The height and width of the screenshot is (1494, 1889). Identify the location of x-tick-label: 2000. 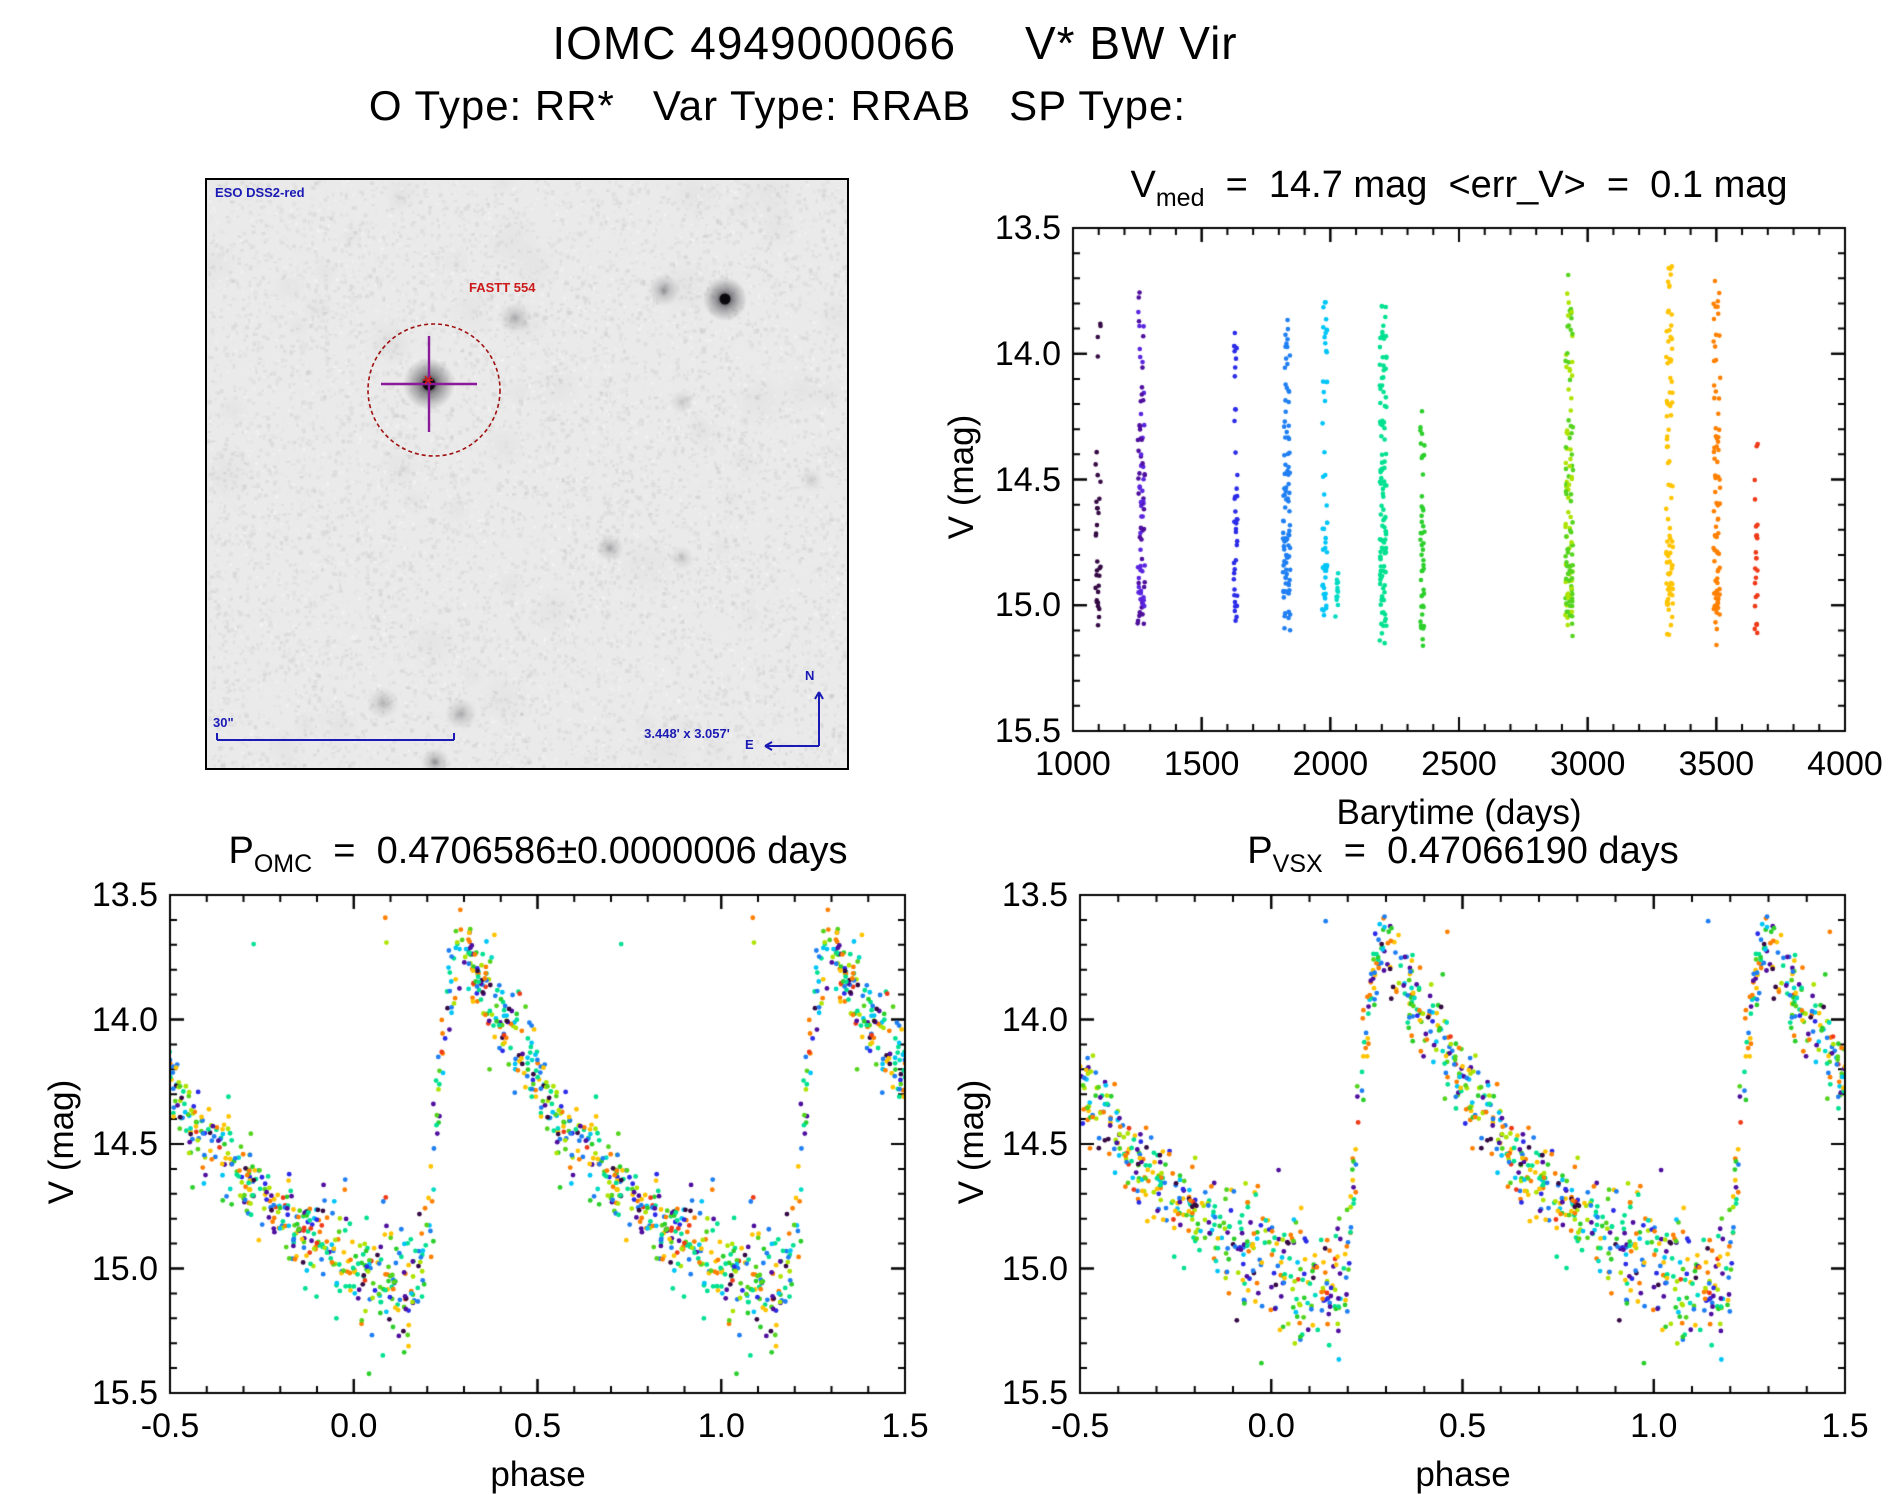
(1330, 764).